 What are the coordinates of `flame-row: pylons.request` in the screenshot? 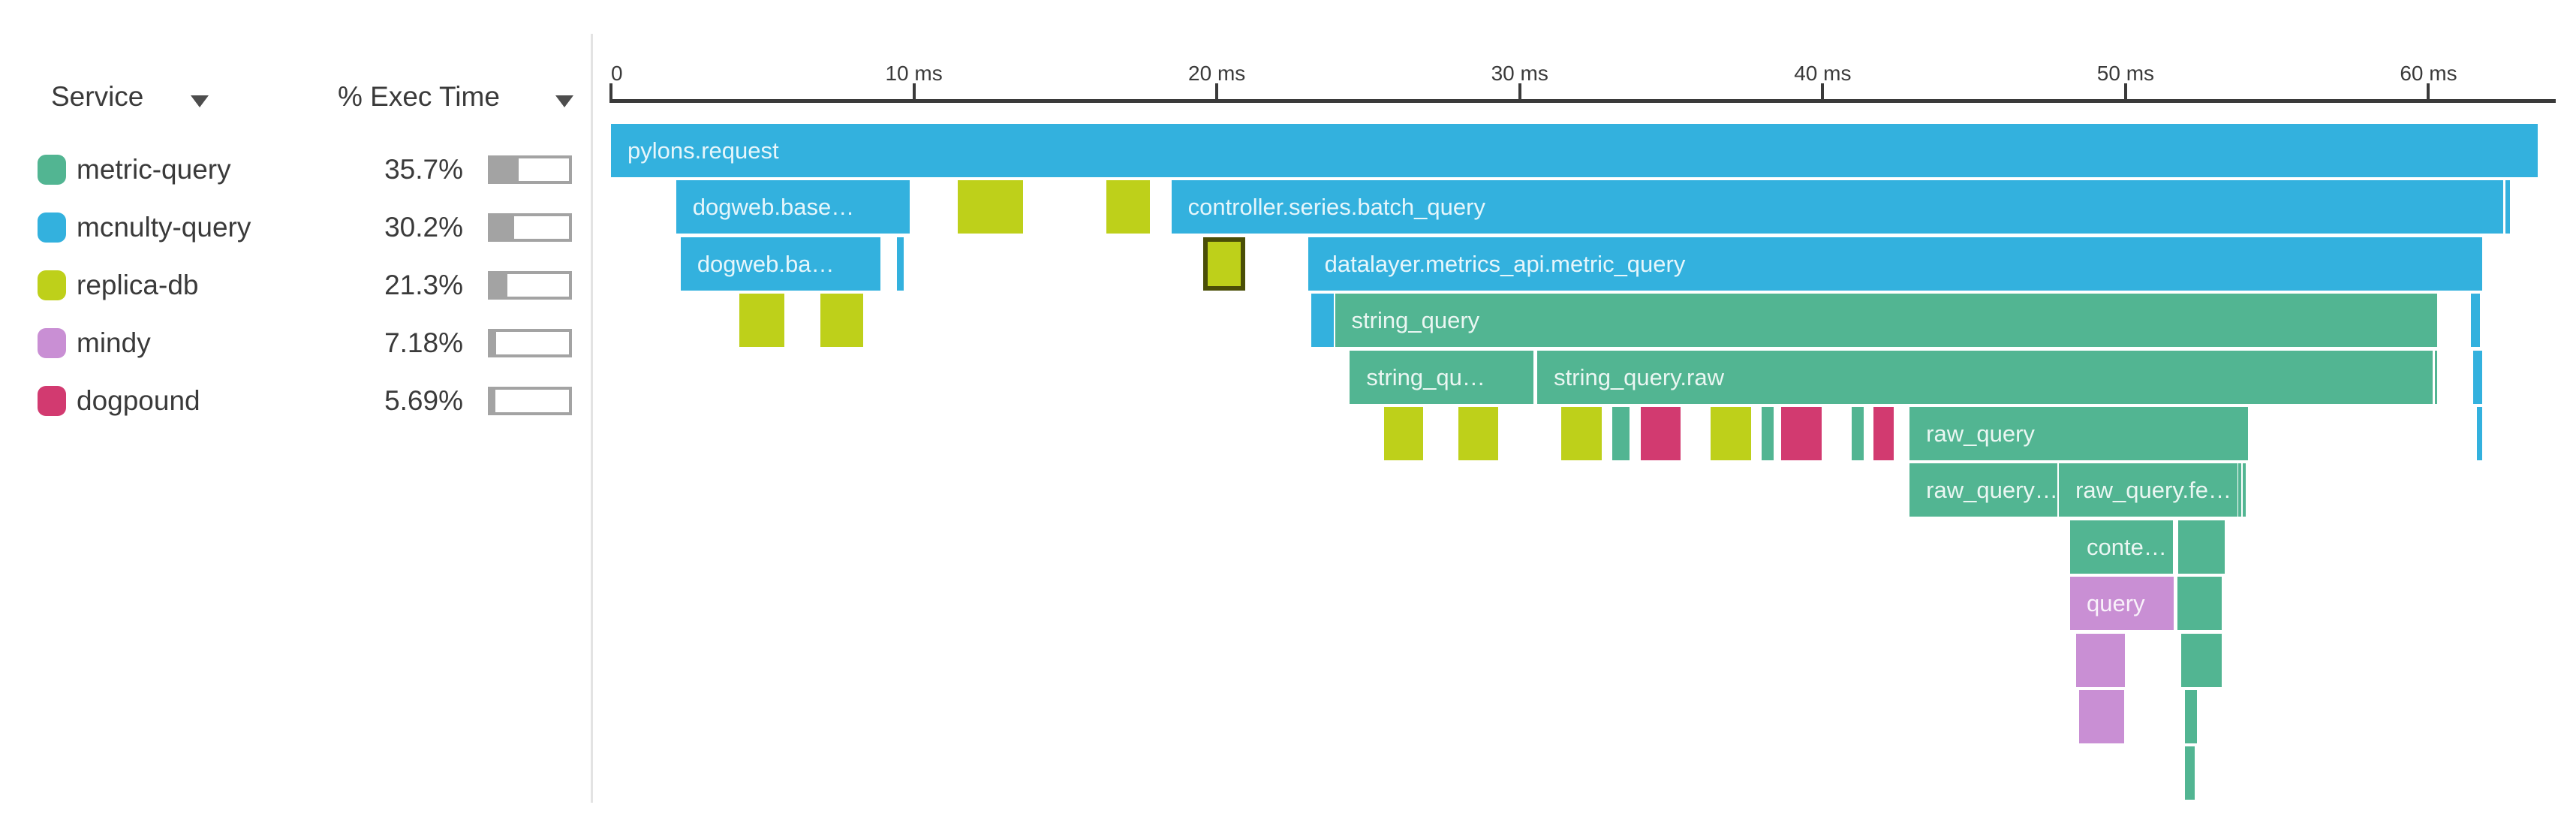 It's located at (1584, 150).